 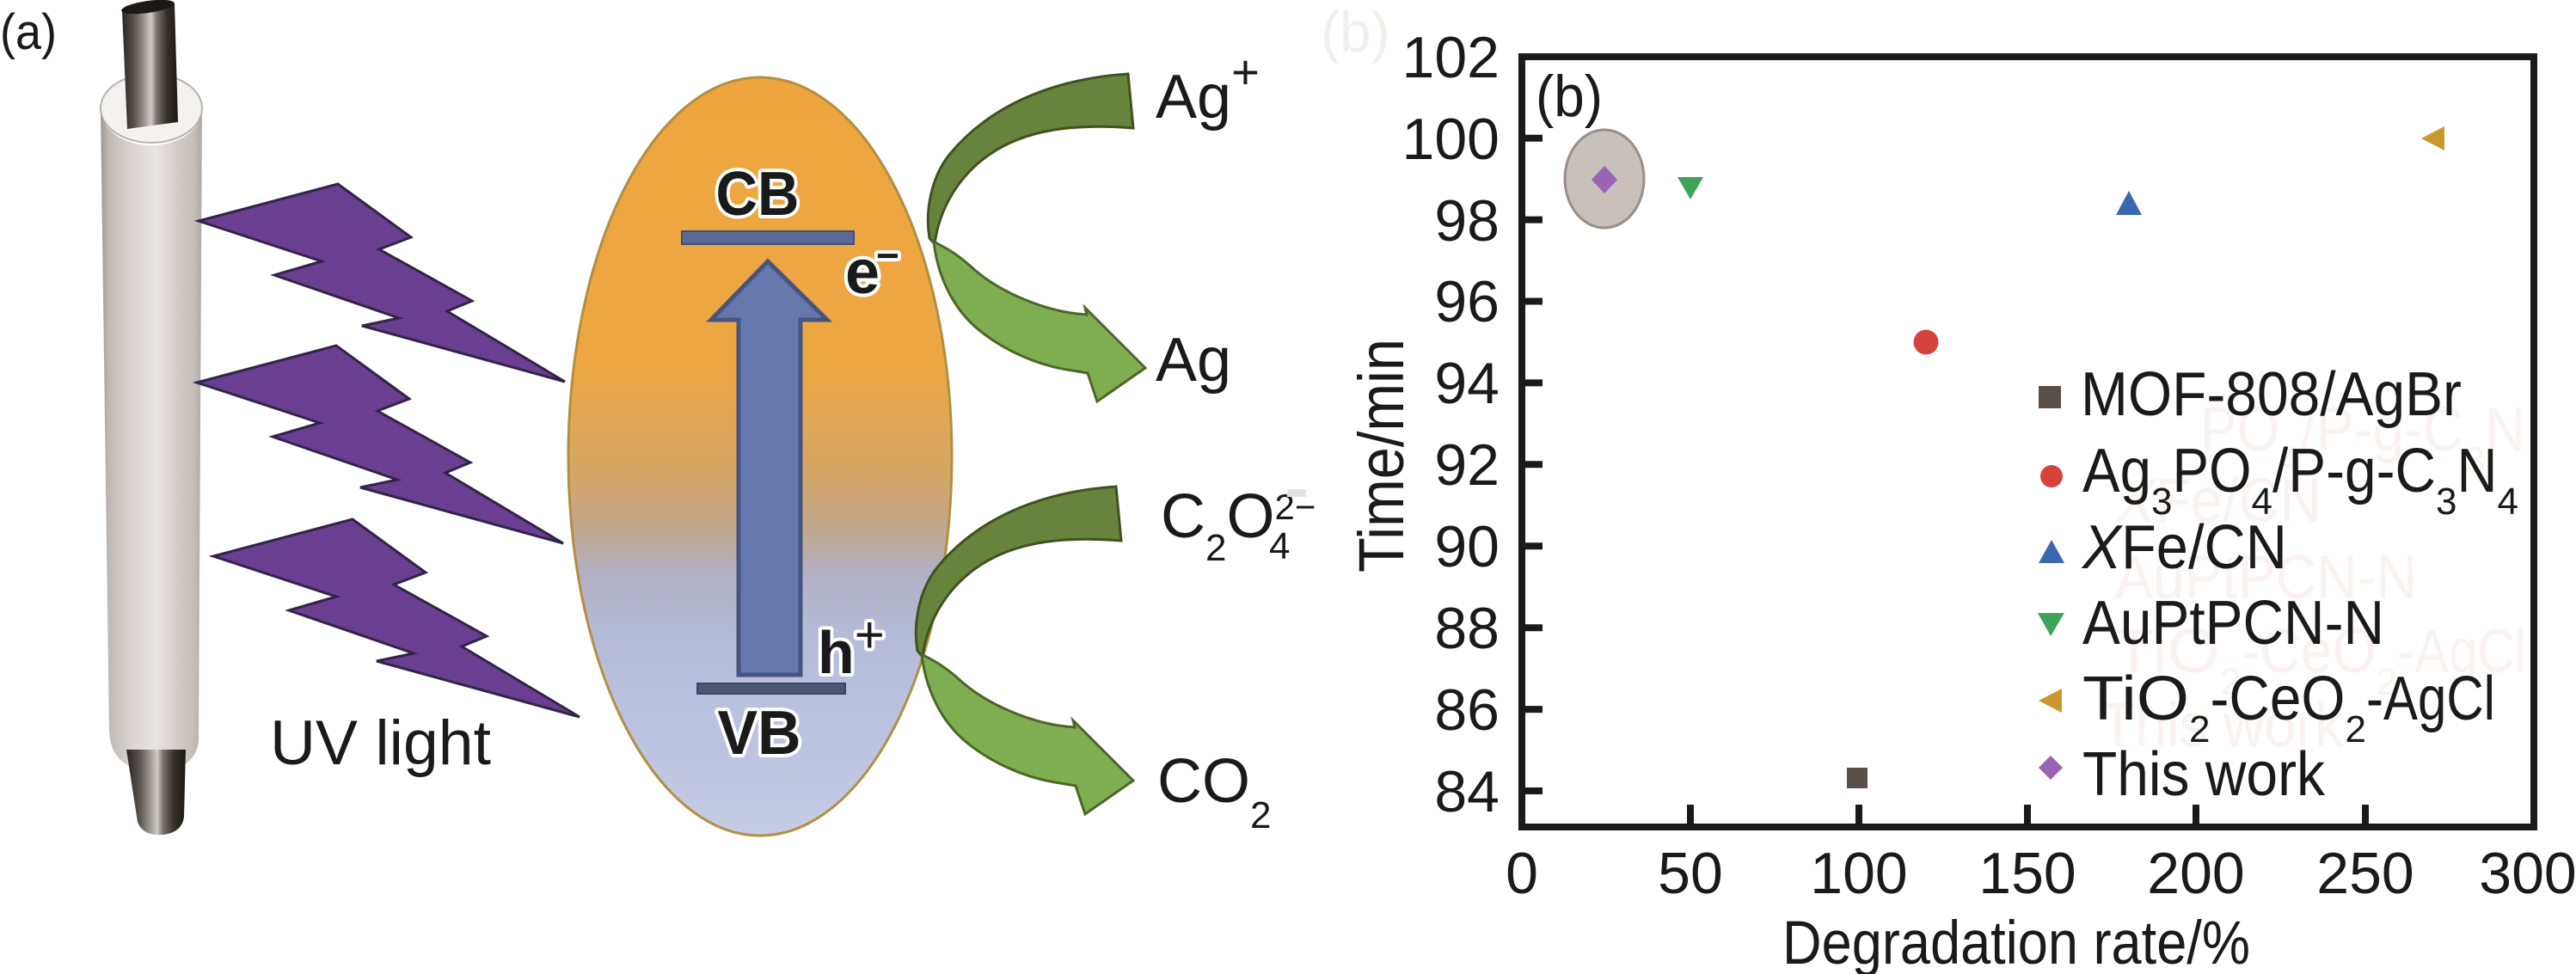 I want to click on svg-text: Degradation rate/%, so click(x=2016, y=942).